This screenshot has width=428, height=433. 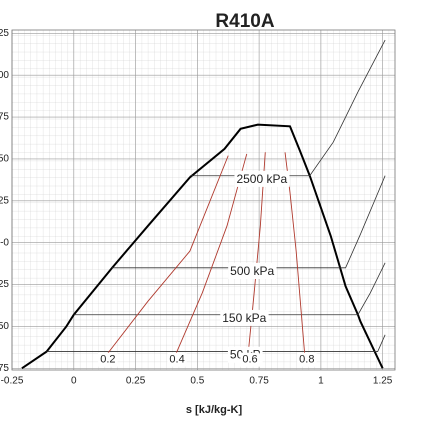 I want to click on x-axis-label: s [kJ/kg-K], so click(x=214, y=410).